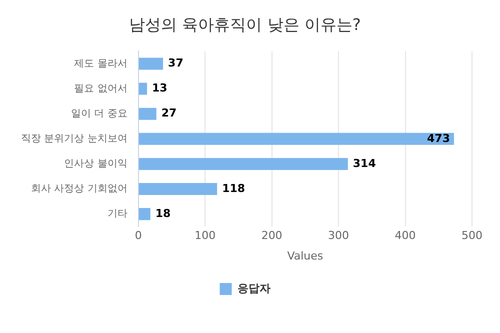 The image size is (500, 333). What do you see at coordinates (438, 138) in the screenshot?
I see `data-label: 473` at bounding box center [438, 138].